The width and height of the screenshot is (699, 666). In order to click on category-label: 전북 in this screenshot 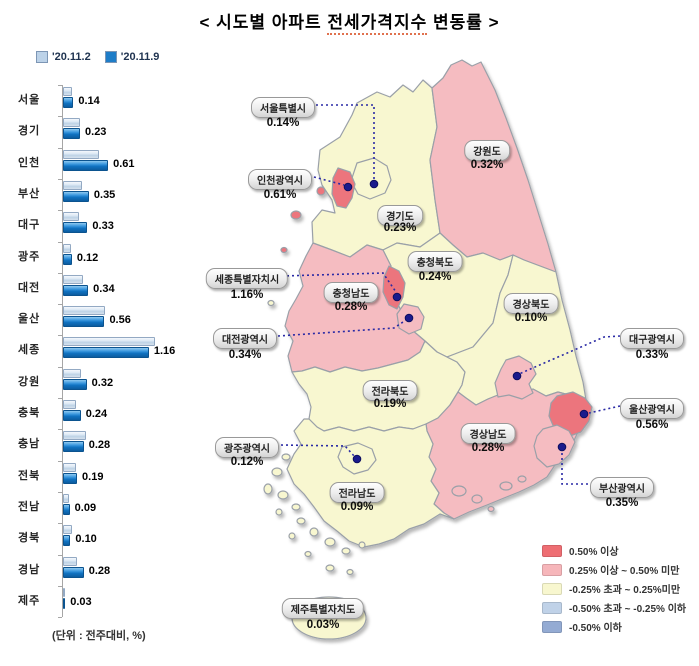, I will do `click(29, 475)`.